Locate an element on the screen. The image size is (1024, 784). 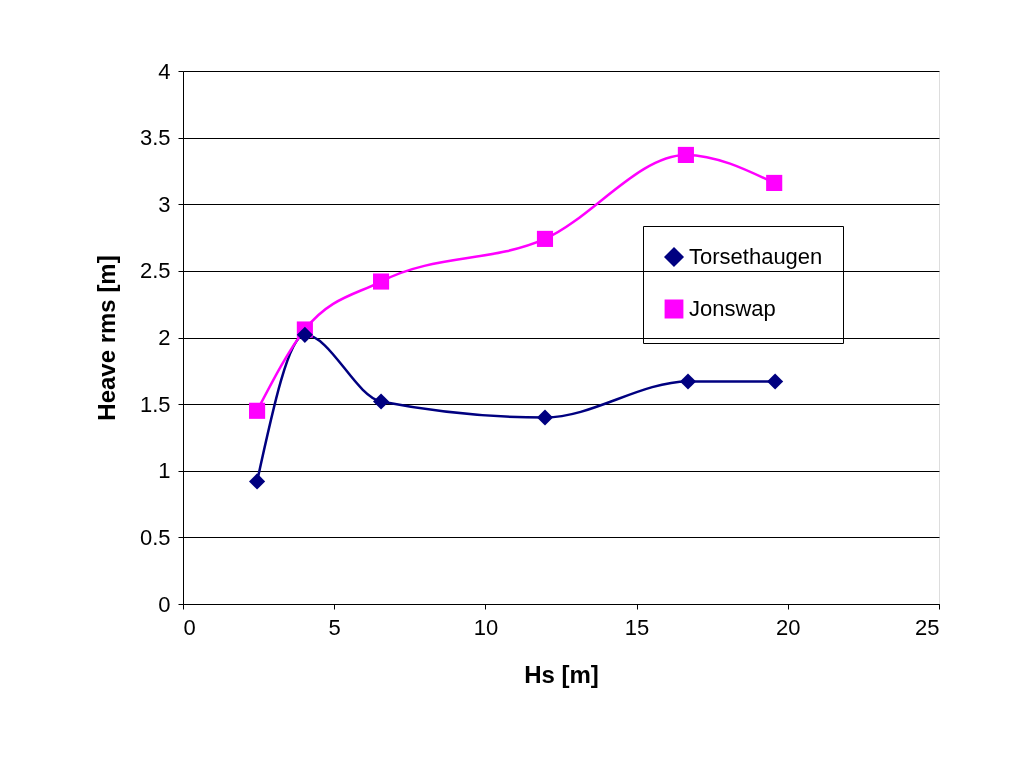
y-tick-label: 0 is located at coordinates (164, 604).